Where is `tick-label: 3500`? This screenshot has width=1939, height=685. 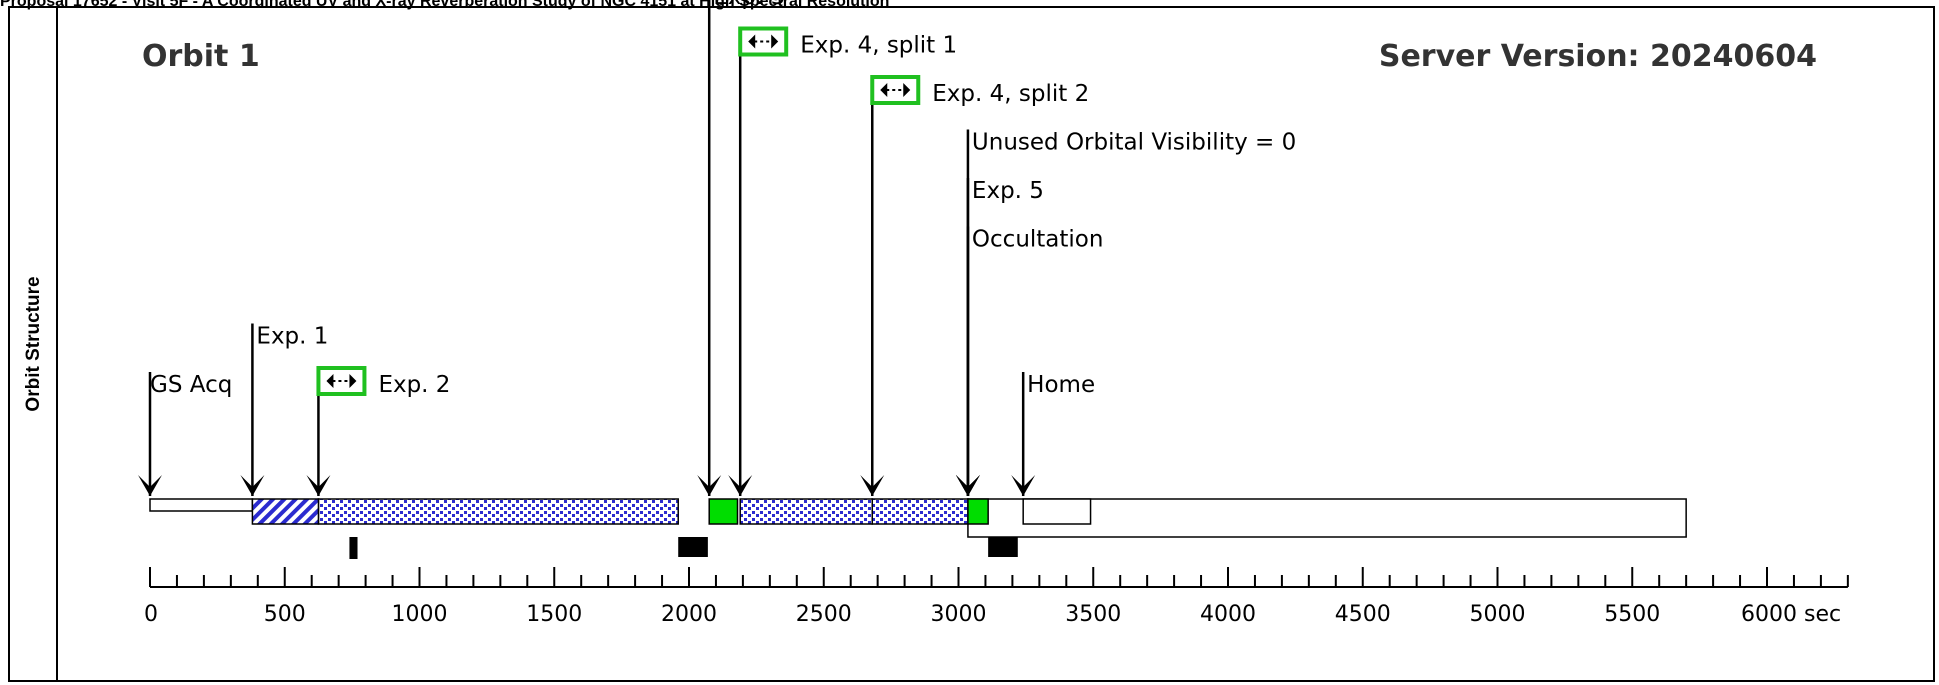
tick-label: 3500 is located at coordinates (1093, 614).